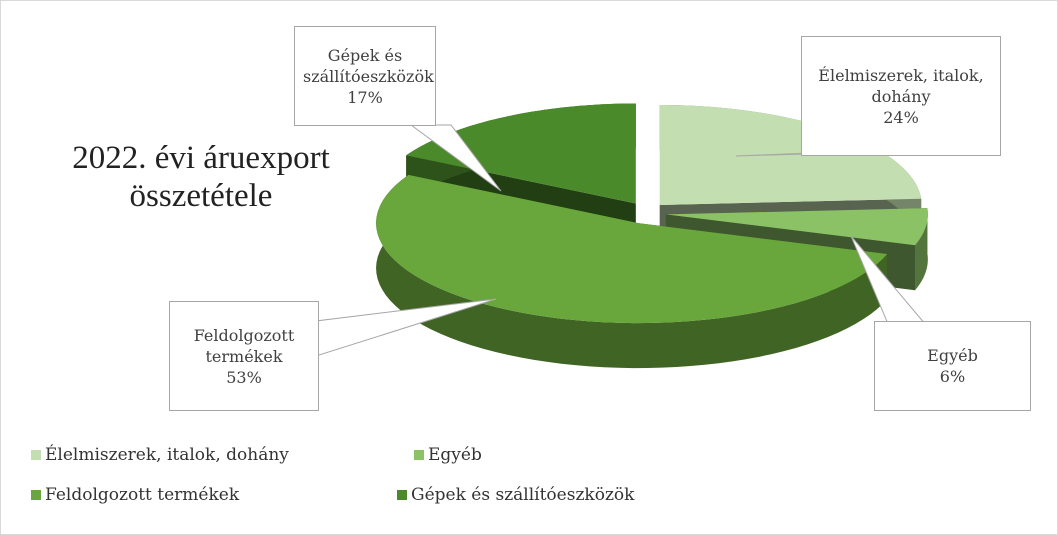 Image resolution: width=1058 pixels, height=535 pixels. What do you see at coordinates (167, 455) in the screenshot?
I see `legend-label: Élelmiszerek, italok, dohány` at bounding box center [167, 455].